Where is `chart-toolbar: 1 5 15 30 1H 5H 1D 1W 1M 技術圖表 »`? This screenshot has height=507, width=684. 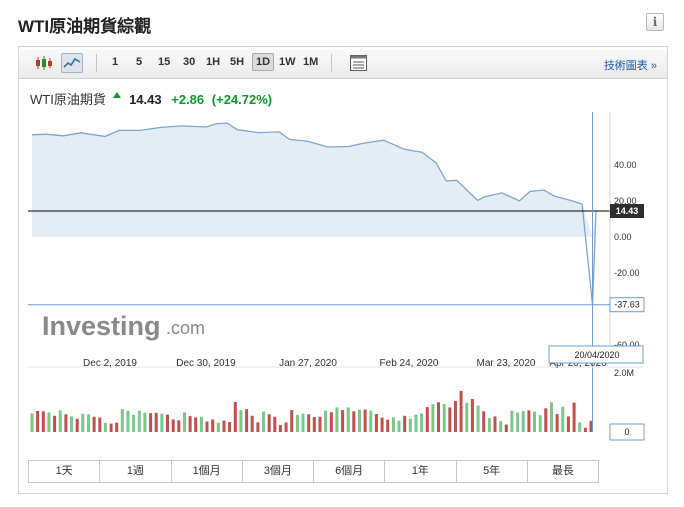
chart-toolbar: 1 5 15 30 1H 5H 1D 1W 1M 技術圖表 » is located at coordinates (343, 64).